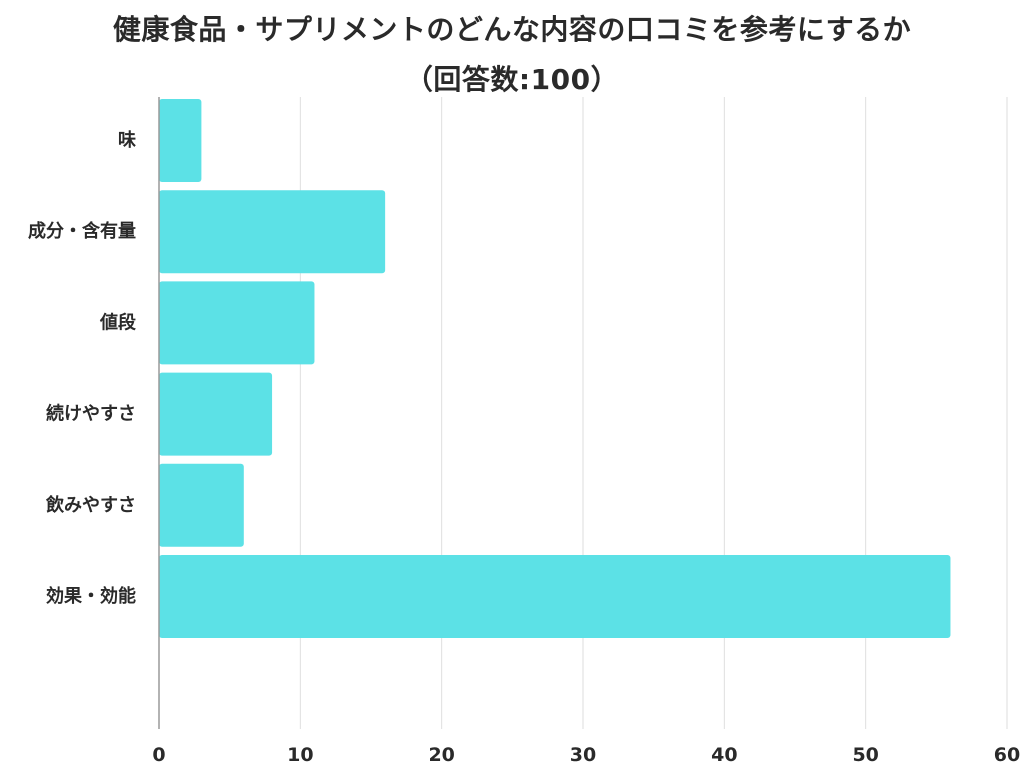 This screenshot has height=768, width=1024. Describe the element at coordinates (583, 755) in the screenshot. I see `x-tick-label: 30` at that location.